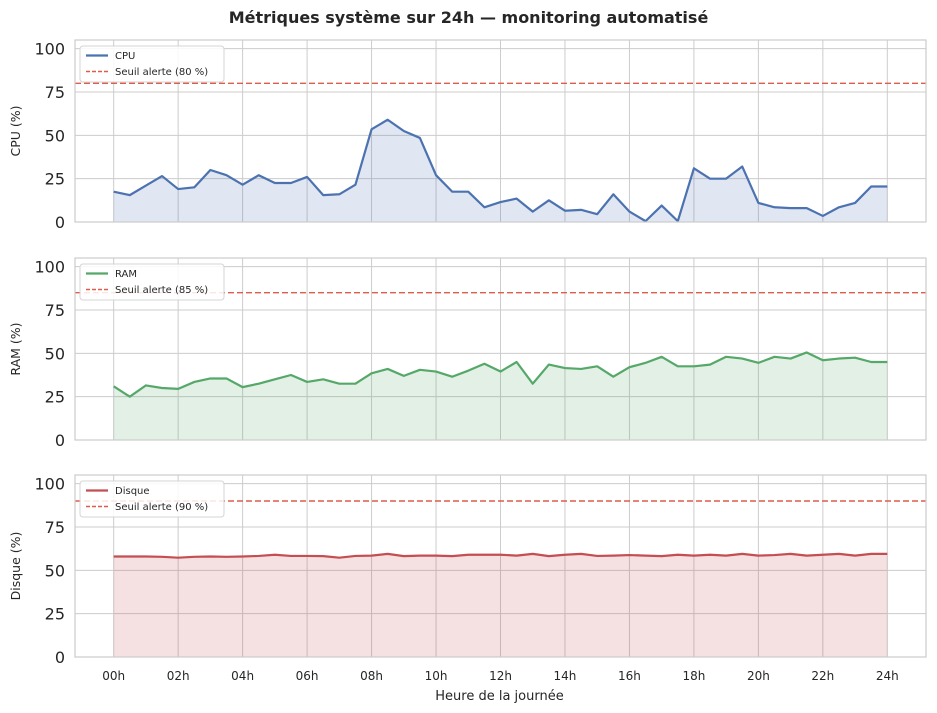 This screenshot has width=937, height=713. I want to click on series-area-ram, so click(500, 396).